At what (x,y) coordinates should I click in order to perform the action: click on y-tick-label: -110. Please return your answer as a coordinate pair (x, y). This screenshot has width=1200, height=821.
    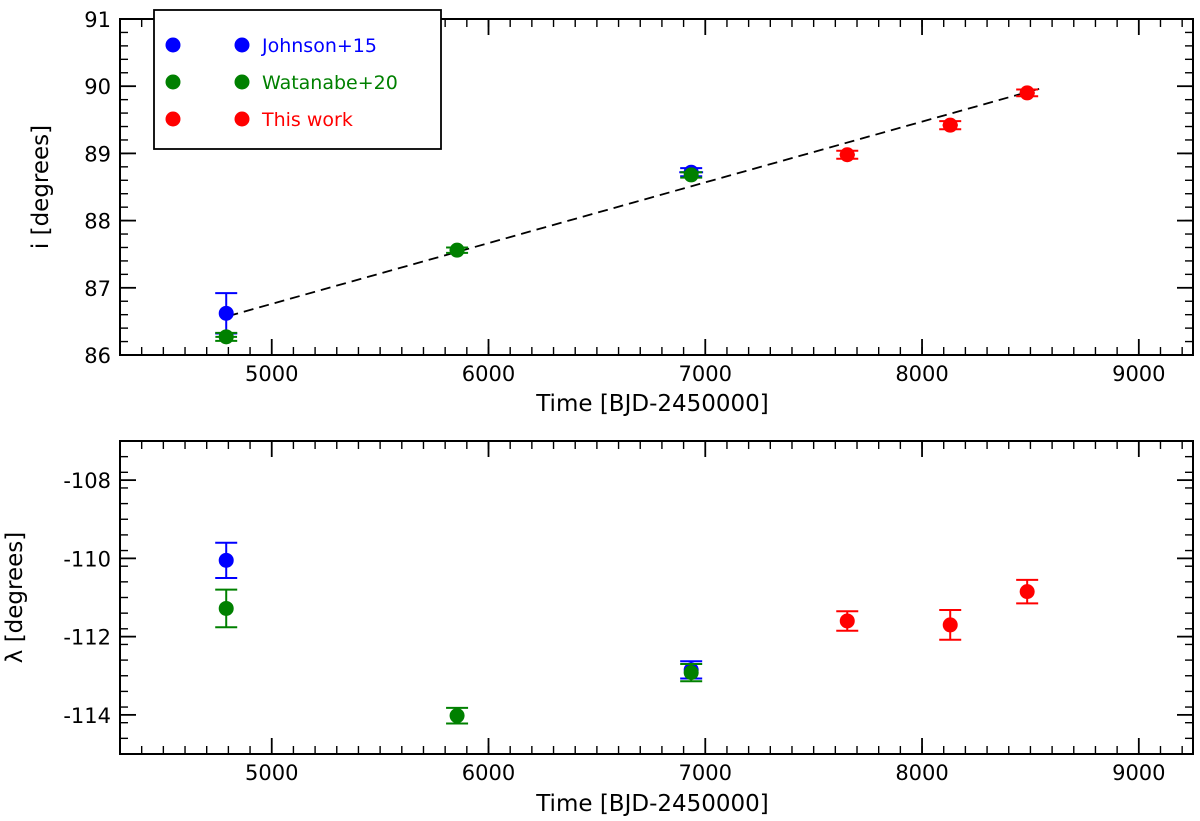
    Looking at the image, I should click on (87, 559).